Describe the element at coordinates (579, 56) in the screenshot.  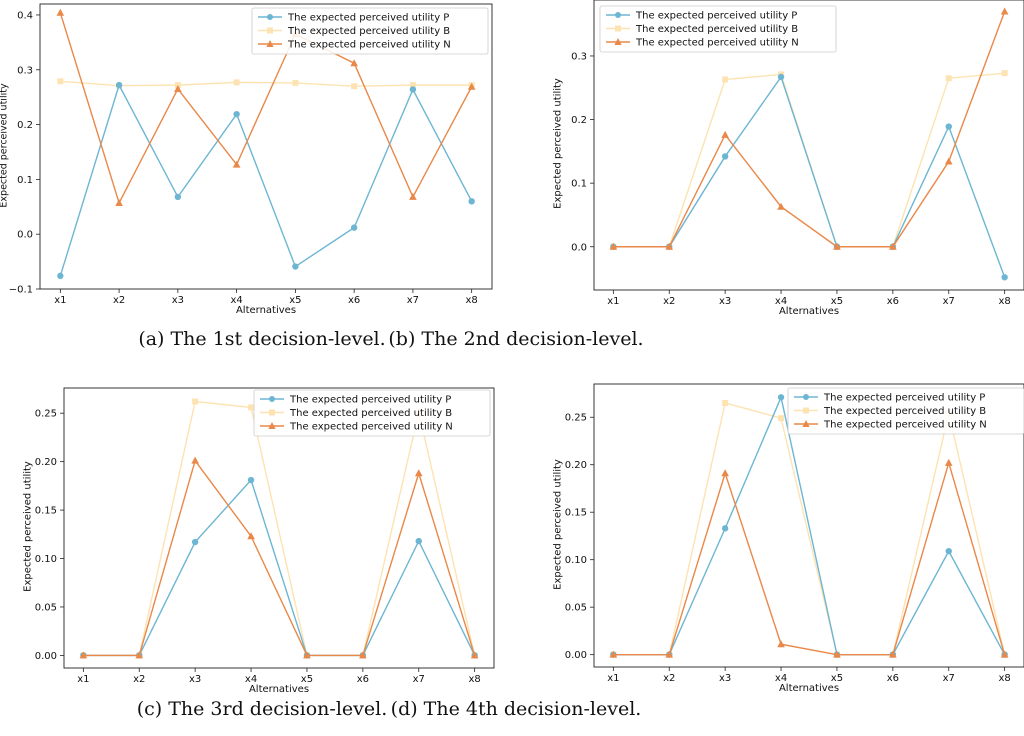
I see `y-tick-label: 0.3` at that location.